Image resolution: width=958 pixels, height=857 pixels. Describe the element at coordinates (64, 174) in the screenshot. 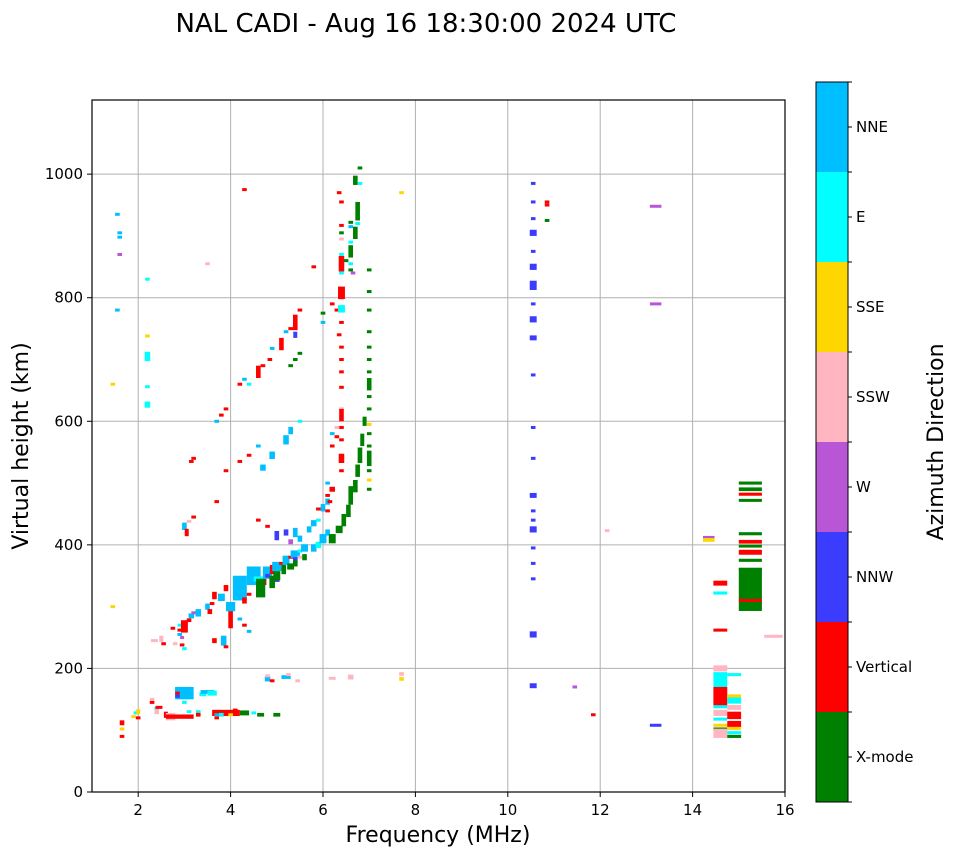

I see `y-tick-label: 1000` at that location.